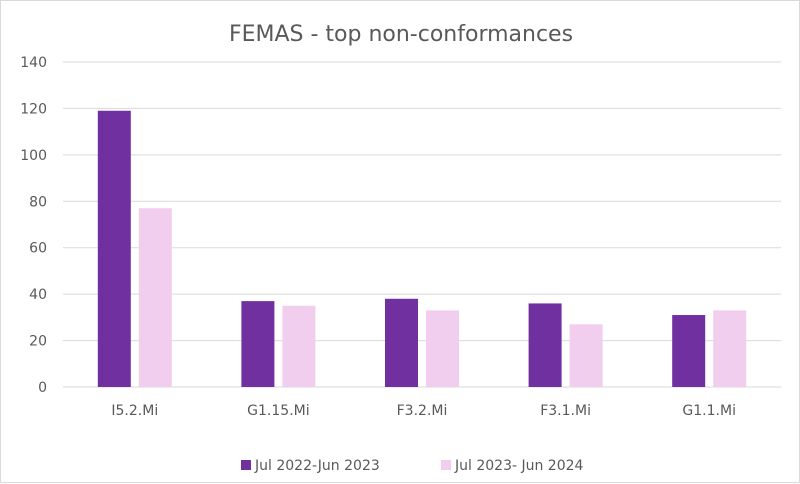  Describe the element at coordinates (317, 466) in the screenshot. I see `legend-label: Jul 2022-Jun 2023` at that location.